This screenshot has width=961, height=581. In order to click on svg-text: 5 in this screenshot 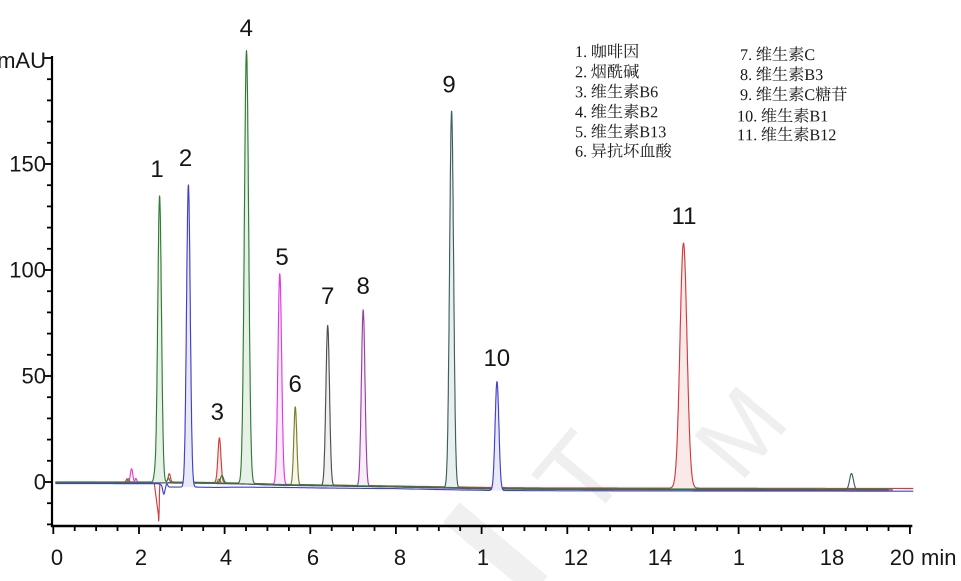, I will do `click(281, 257)`.